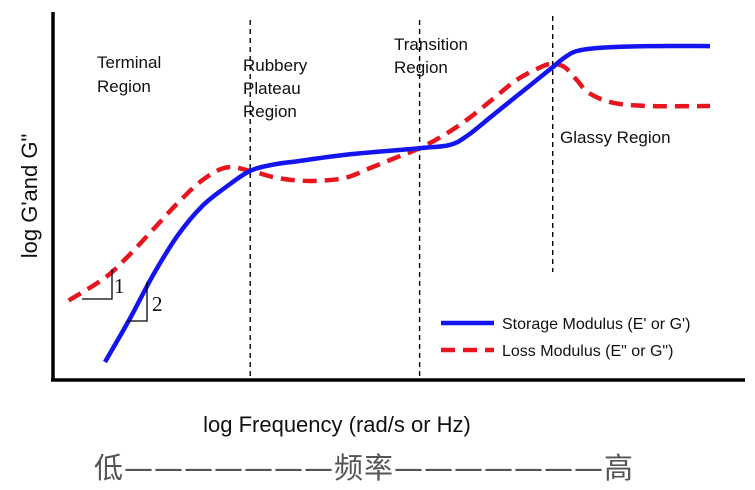  Describe the element at coordinates (229, 468) in the screenshot. I see `frequency-dashes-left: ———————` at that location.